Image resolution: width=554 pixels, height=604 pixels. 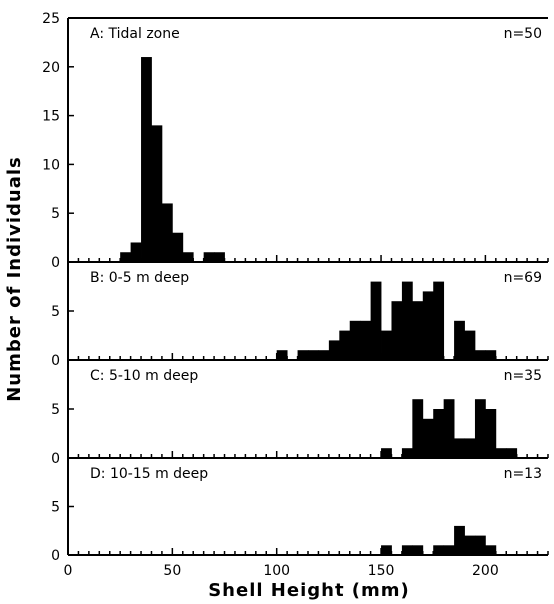 I want to click on y-axis-label: Number of Individuals, so click(x=14, y=279).